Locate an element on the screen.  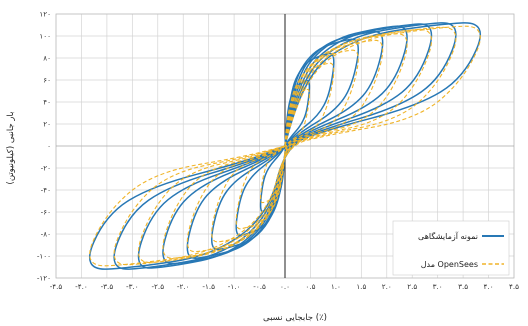
x-axis-title: جابجایی نسبی (٪) is located at coordinates (295, 318).